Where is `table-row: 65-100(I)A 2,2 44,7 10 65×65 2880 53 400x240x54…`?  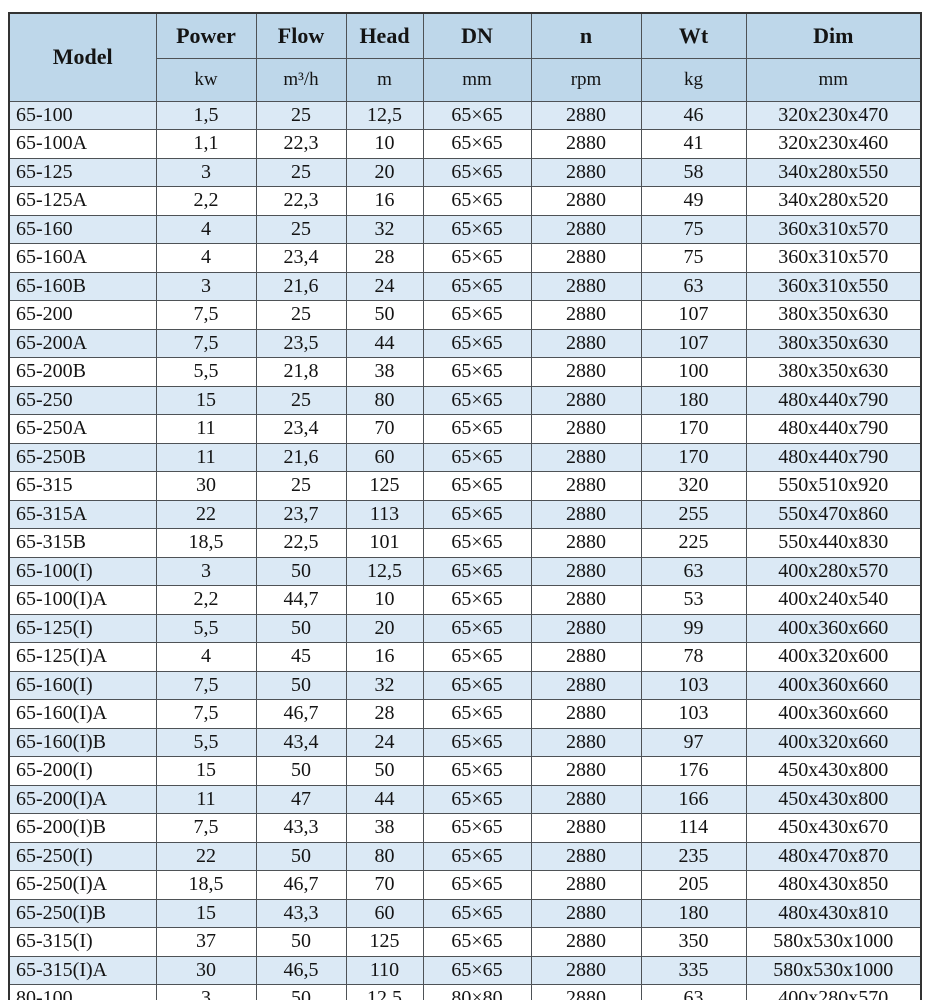 table-row: 65-100(I)A 2,2 44,7 10 65×65 2880 53 400x240x54… is located at coordinates (465, 600).